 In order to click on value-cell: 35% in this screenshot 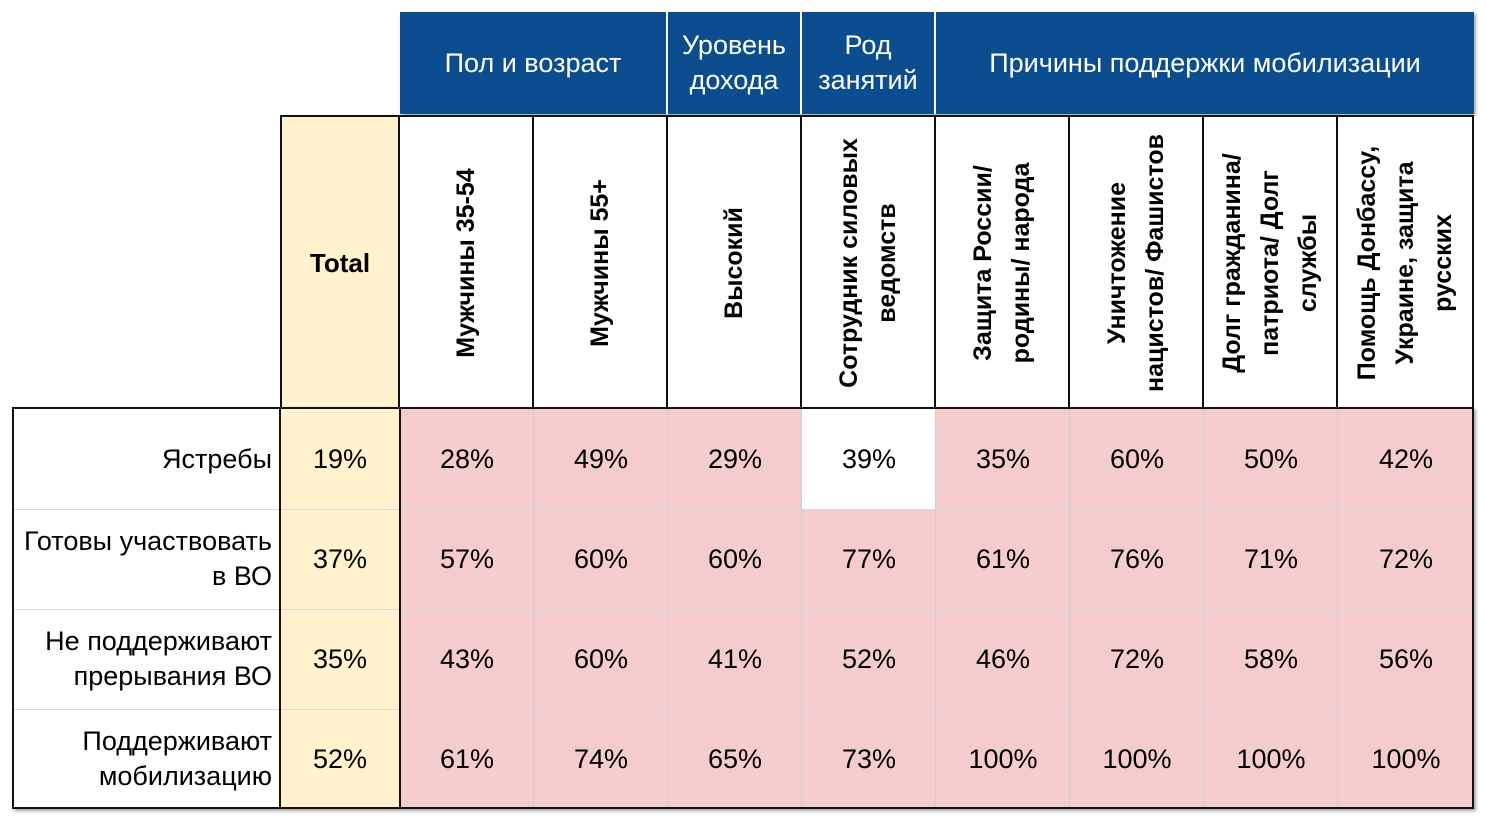, I will do `click(1003, 459)`.